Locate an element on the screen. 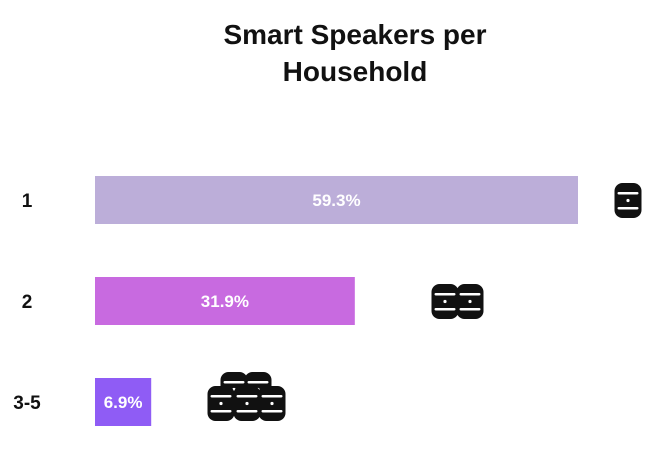  category-label: 2 is located at coordinates (27, 302).